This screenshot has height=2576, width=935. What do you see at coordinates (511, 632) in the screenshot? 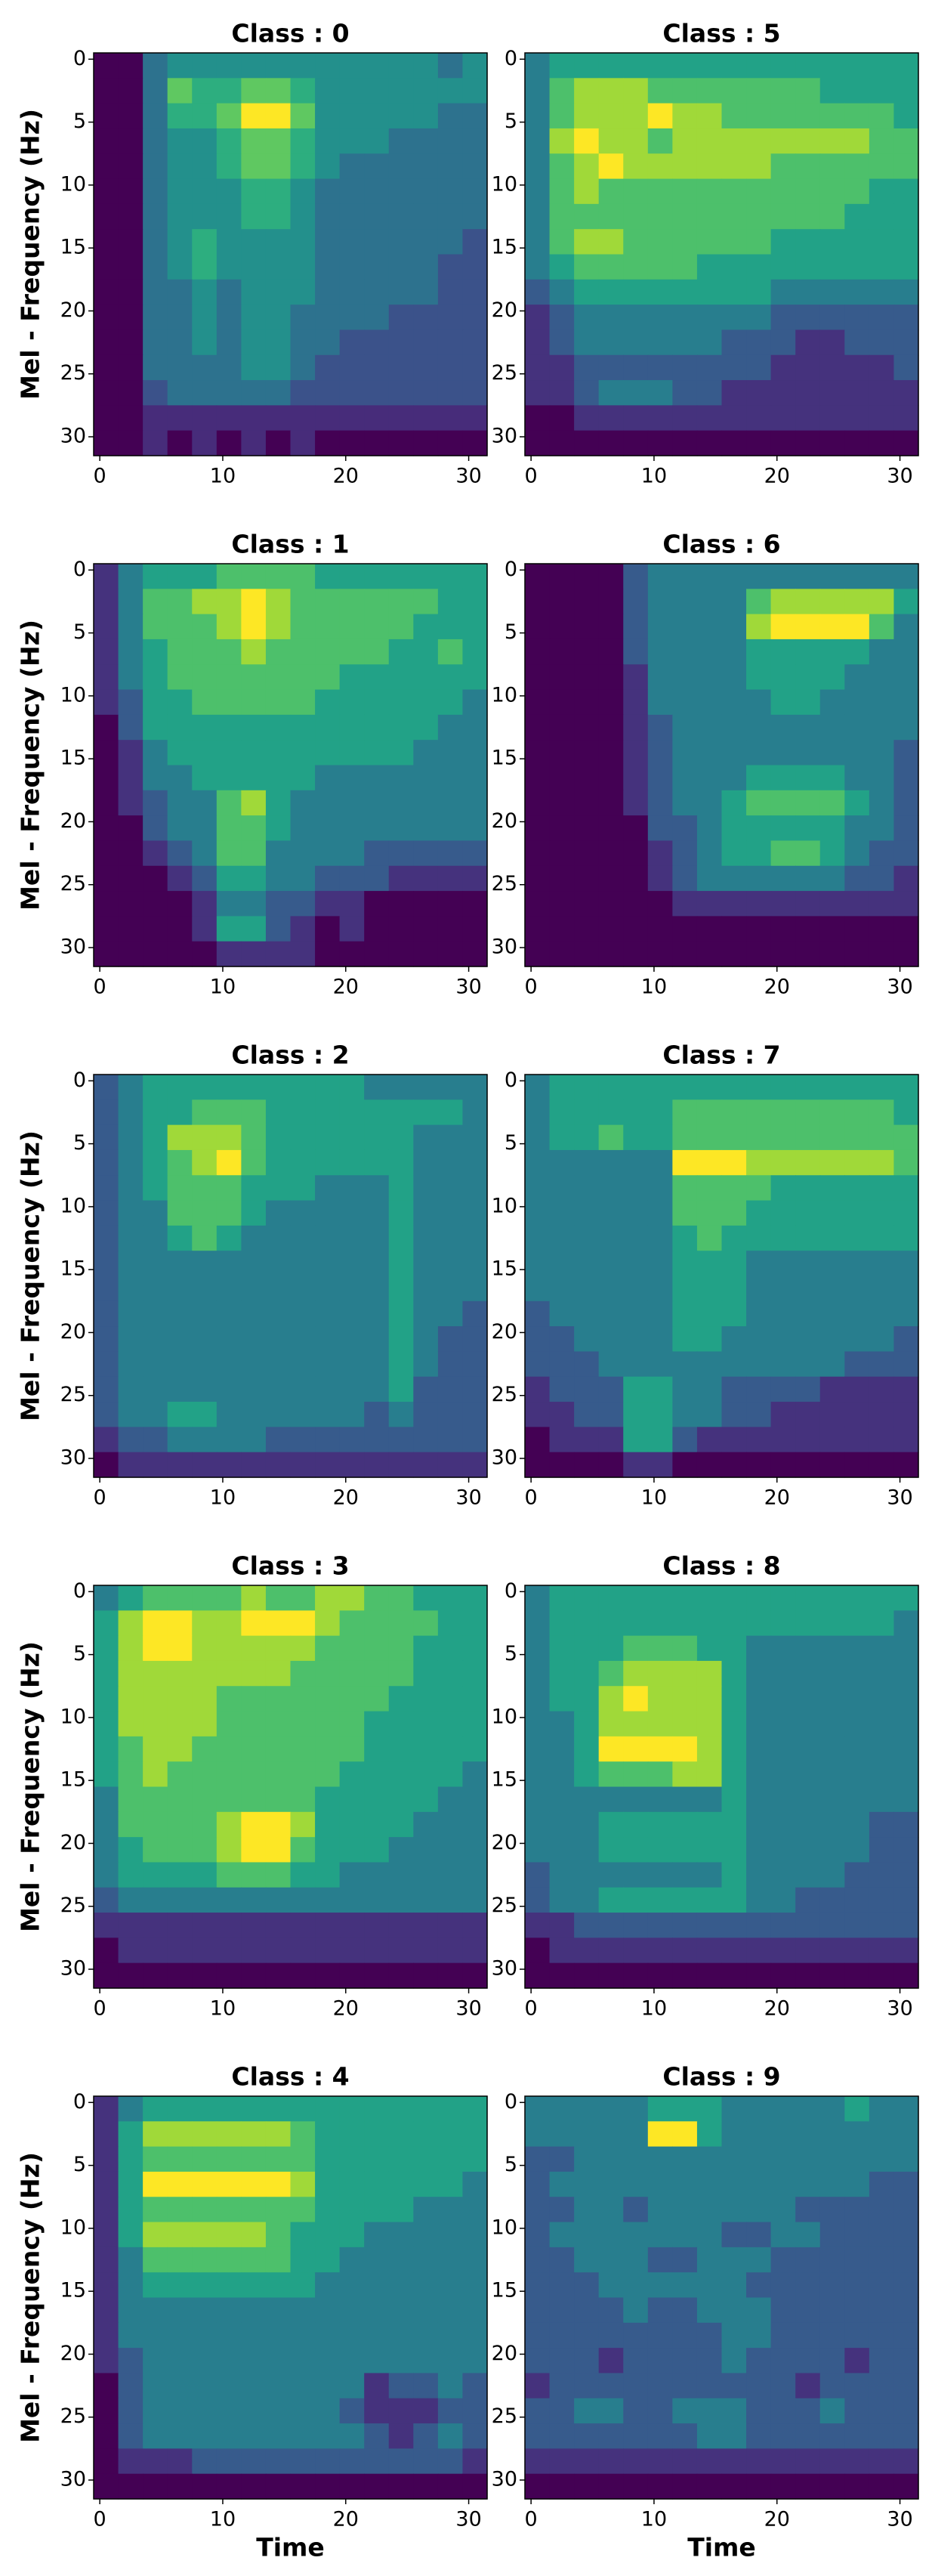
I see `y-tick-label: 5` at bounding box center [511, 632].